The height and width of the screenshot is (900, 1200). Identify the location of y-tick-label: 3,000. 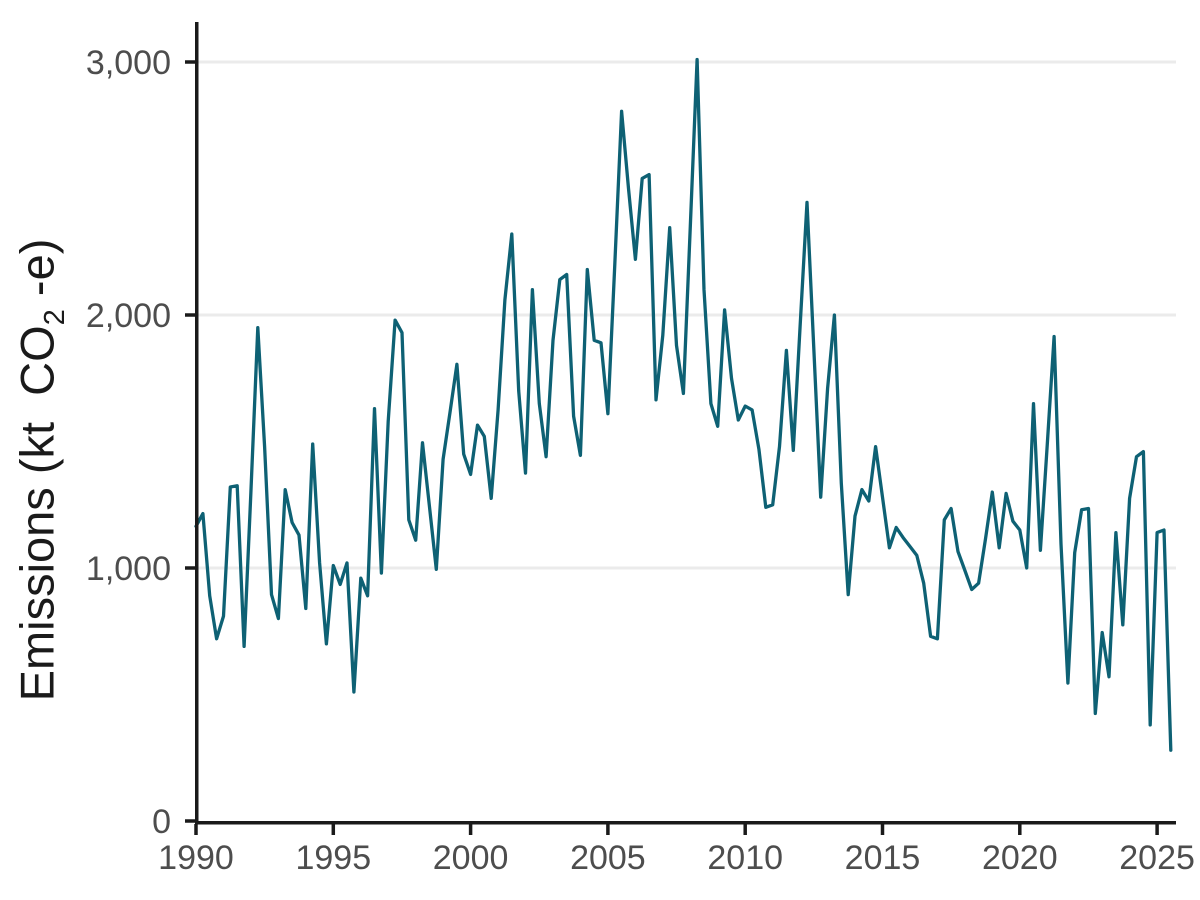
(128, 63).